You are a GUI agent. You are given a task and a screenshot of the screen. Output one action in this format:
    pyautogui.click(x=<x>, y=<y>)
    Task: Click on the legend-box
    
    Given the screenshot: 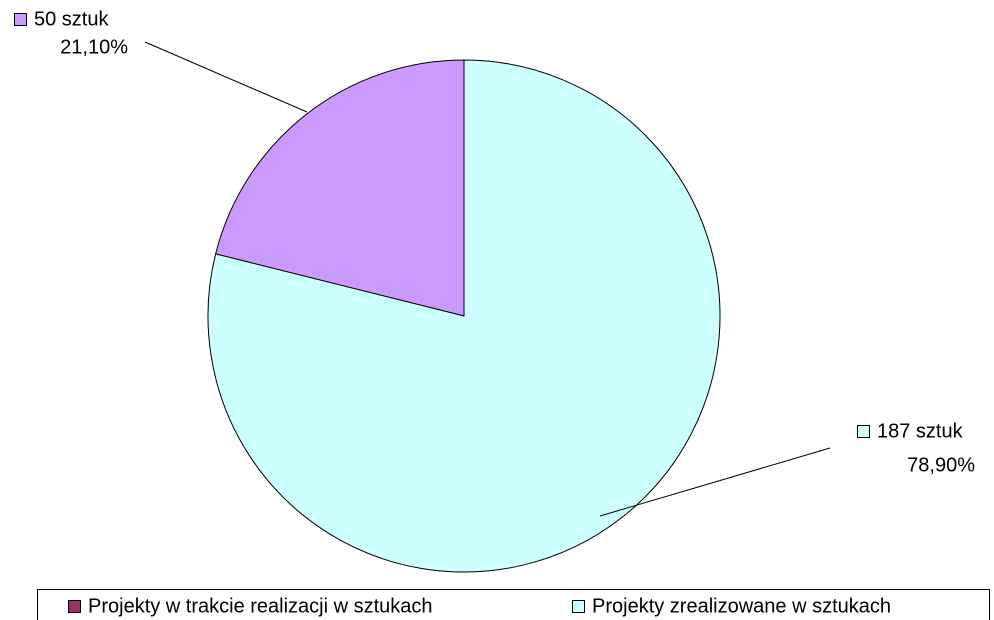 What is the action you would take?
    pyautogui.click(x=513, y=604)
    